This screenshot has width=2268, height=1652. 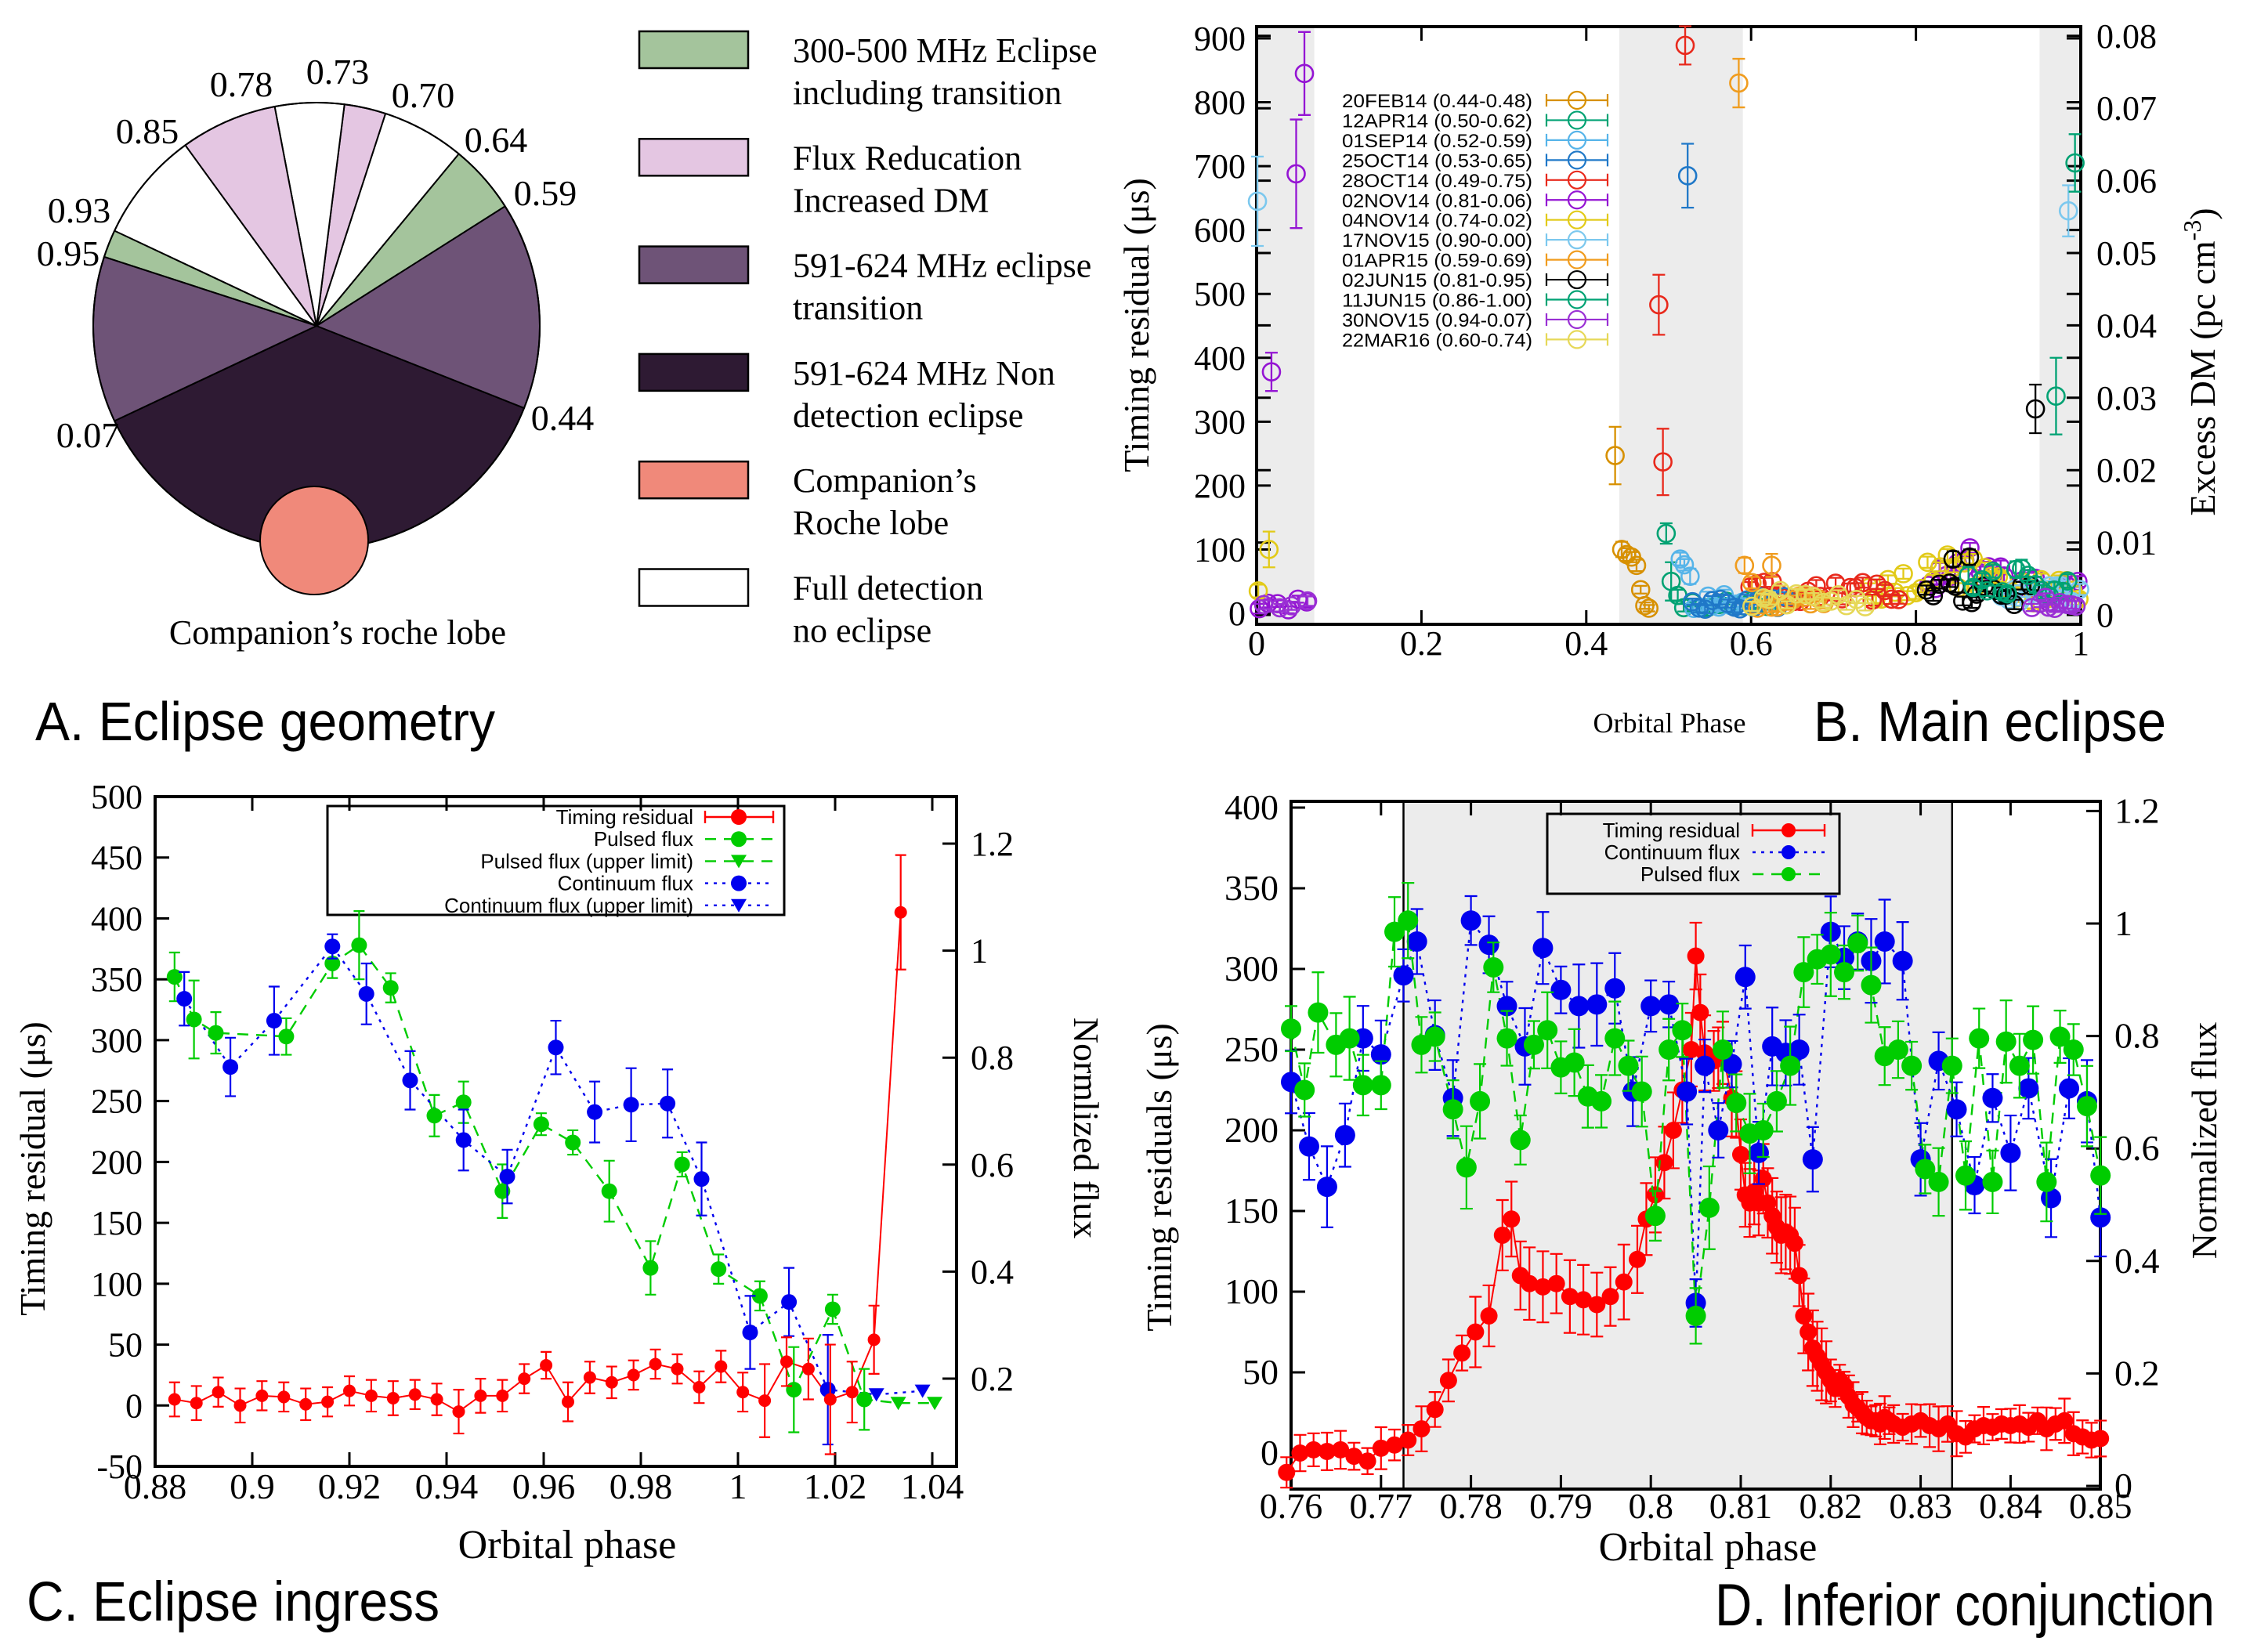 I want to click on svg-text: 0.83, so click(x=1921, y=1506).